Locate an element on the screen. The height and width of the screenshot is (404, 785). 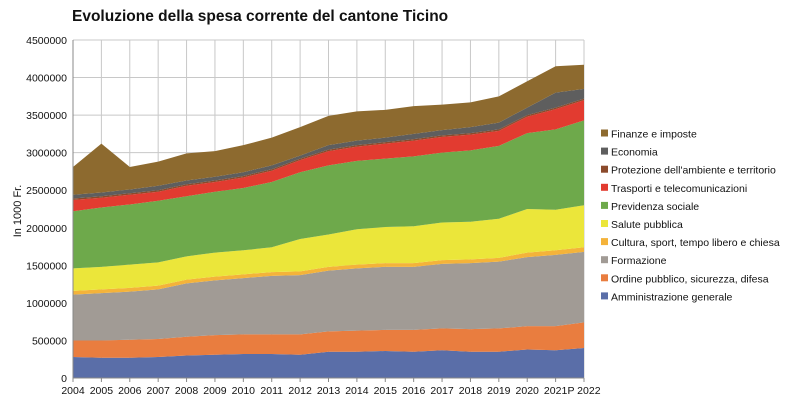
x-tick-label: 2014 is located at coordinates (357, 391).